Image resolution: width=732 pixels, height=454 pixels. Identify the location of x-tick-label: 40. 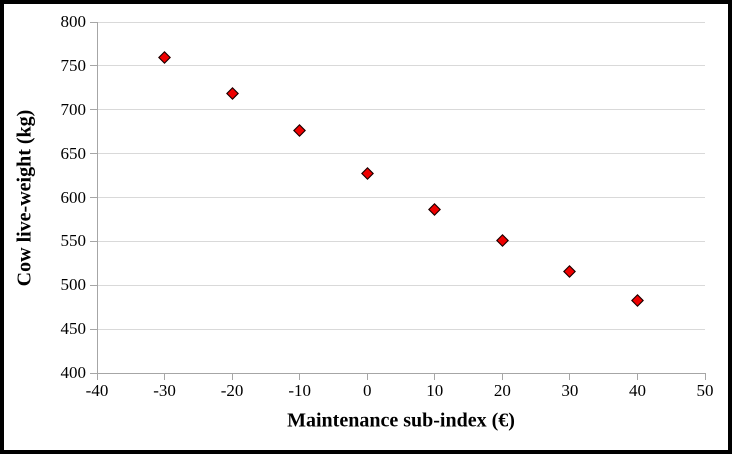
(637, 390).